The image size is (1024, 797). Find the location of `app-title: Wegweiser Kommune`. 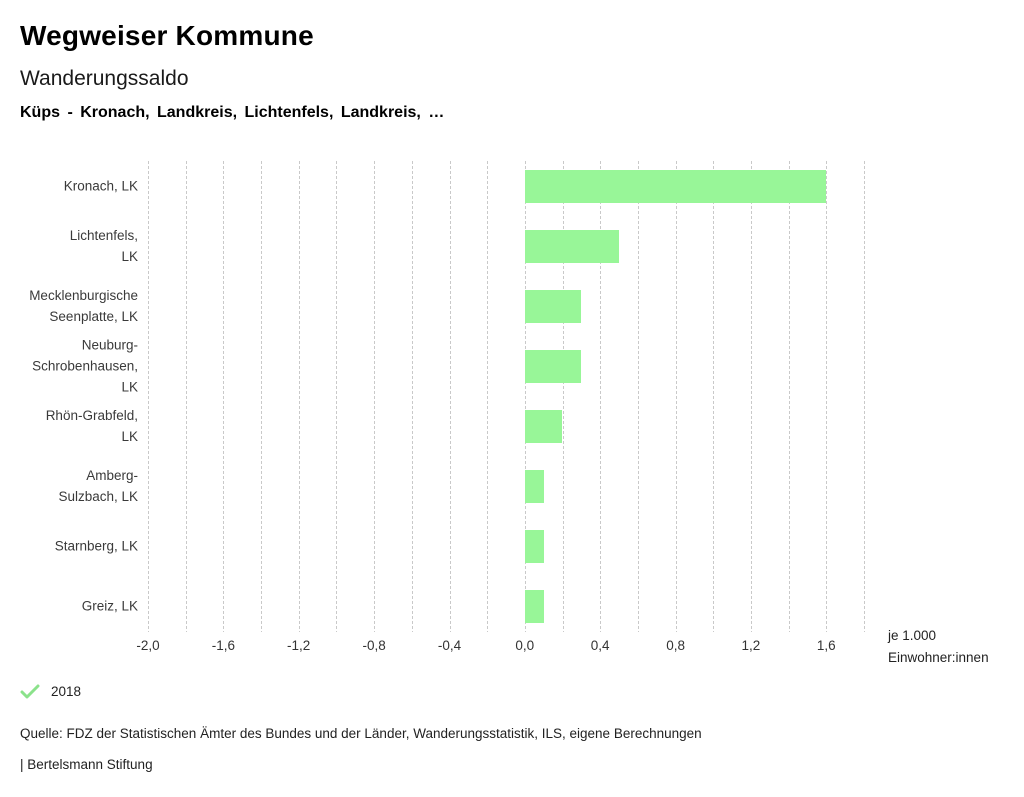

app-title: Wegweiser Kommune is located at coordinates (167, 35).